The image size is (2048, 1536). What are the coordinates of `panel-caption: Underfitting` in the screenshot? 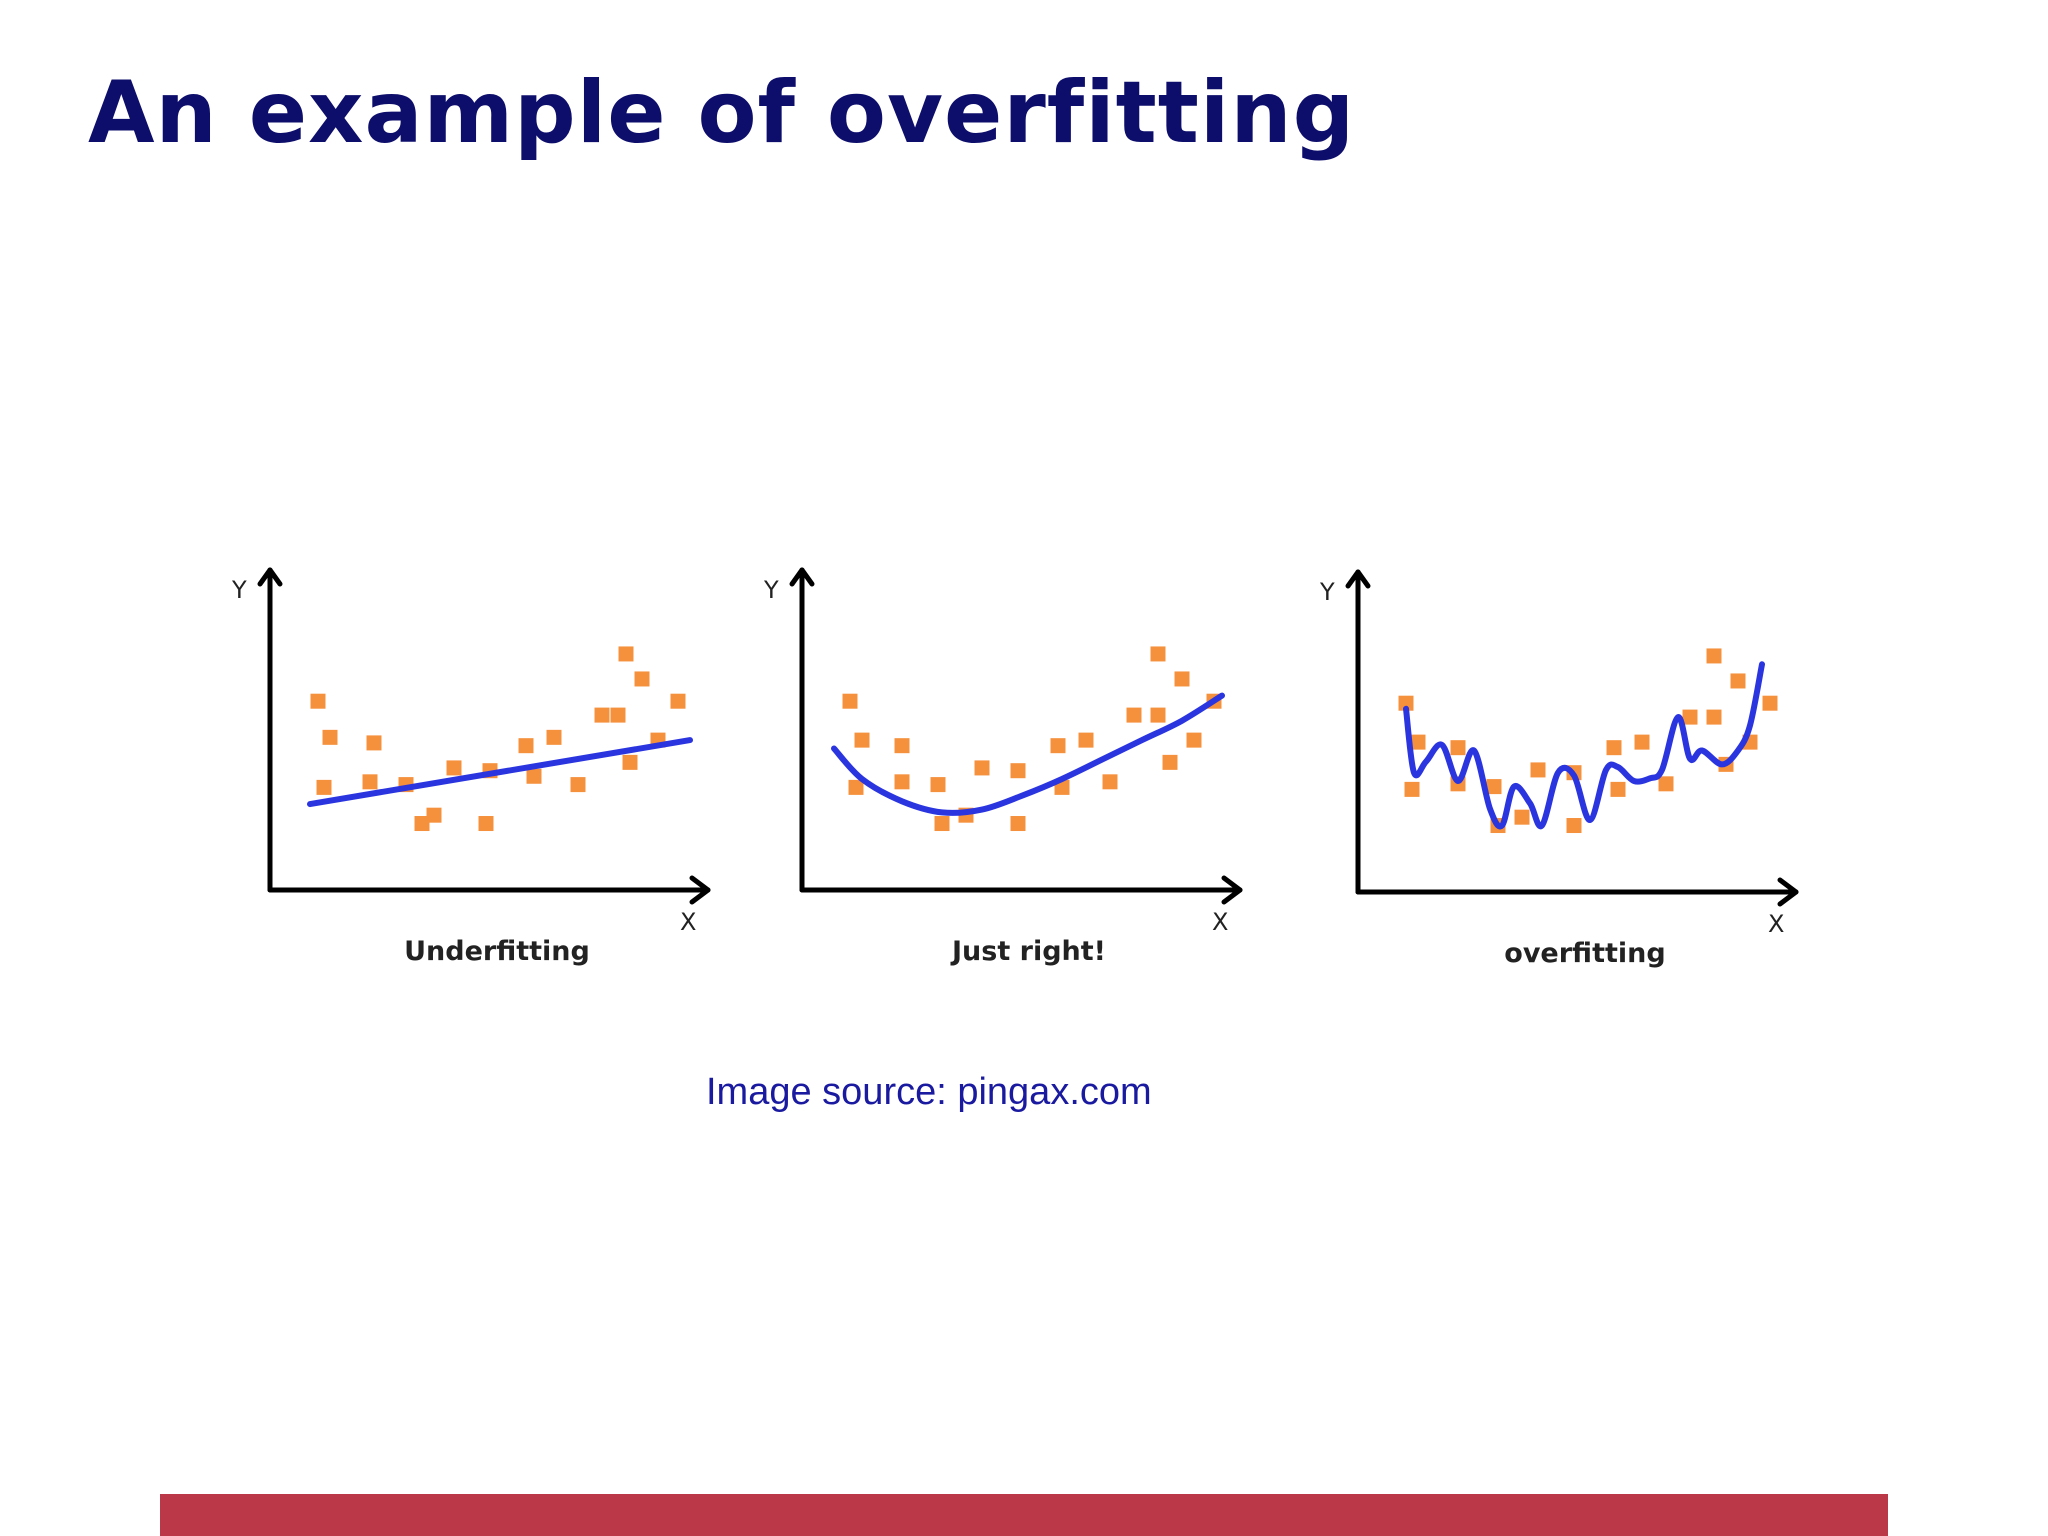 It's located at (497, 951).